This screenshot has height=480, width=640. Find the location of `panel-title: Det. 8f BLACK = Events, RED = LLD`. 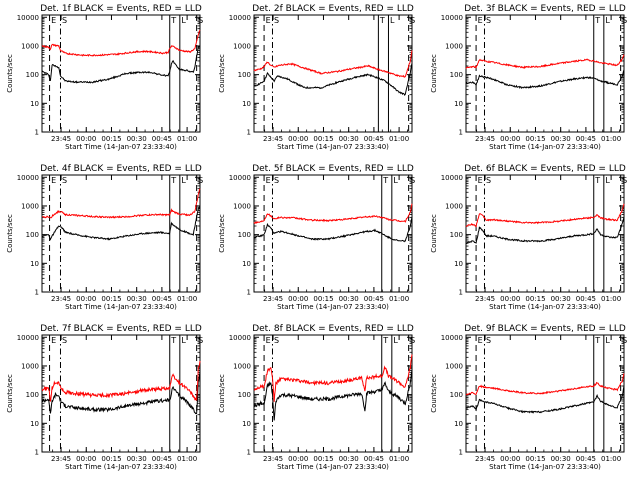

panel-title: Det. 8f BLACK = Events, RED = LLD is located at coordinates (333, 329).